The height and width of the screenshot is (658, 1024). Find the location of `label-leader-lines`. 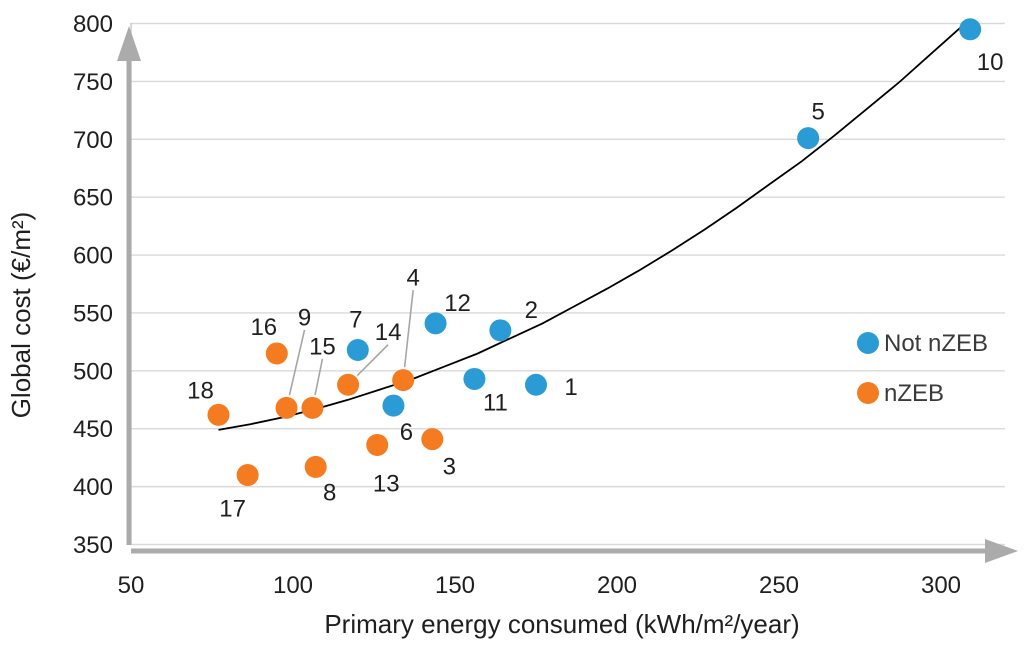

label-leader-lines is located at coordinates (351, 343).